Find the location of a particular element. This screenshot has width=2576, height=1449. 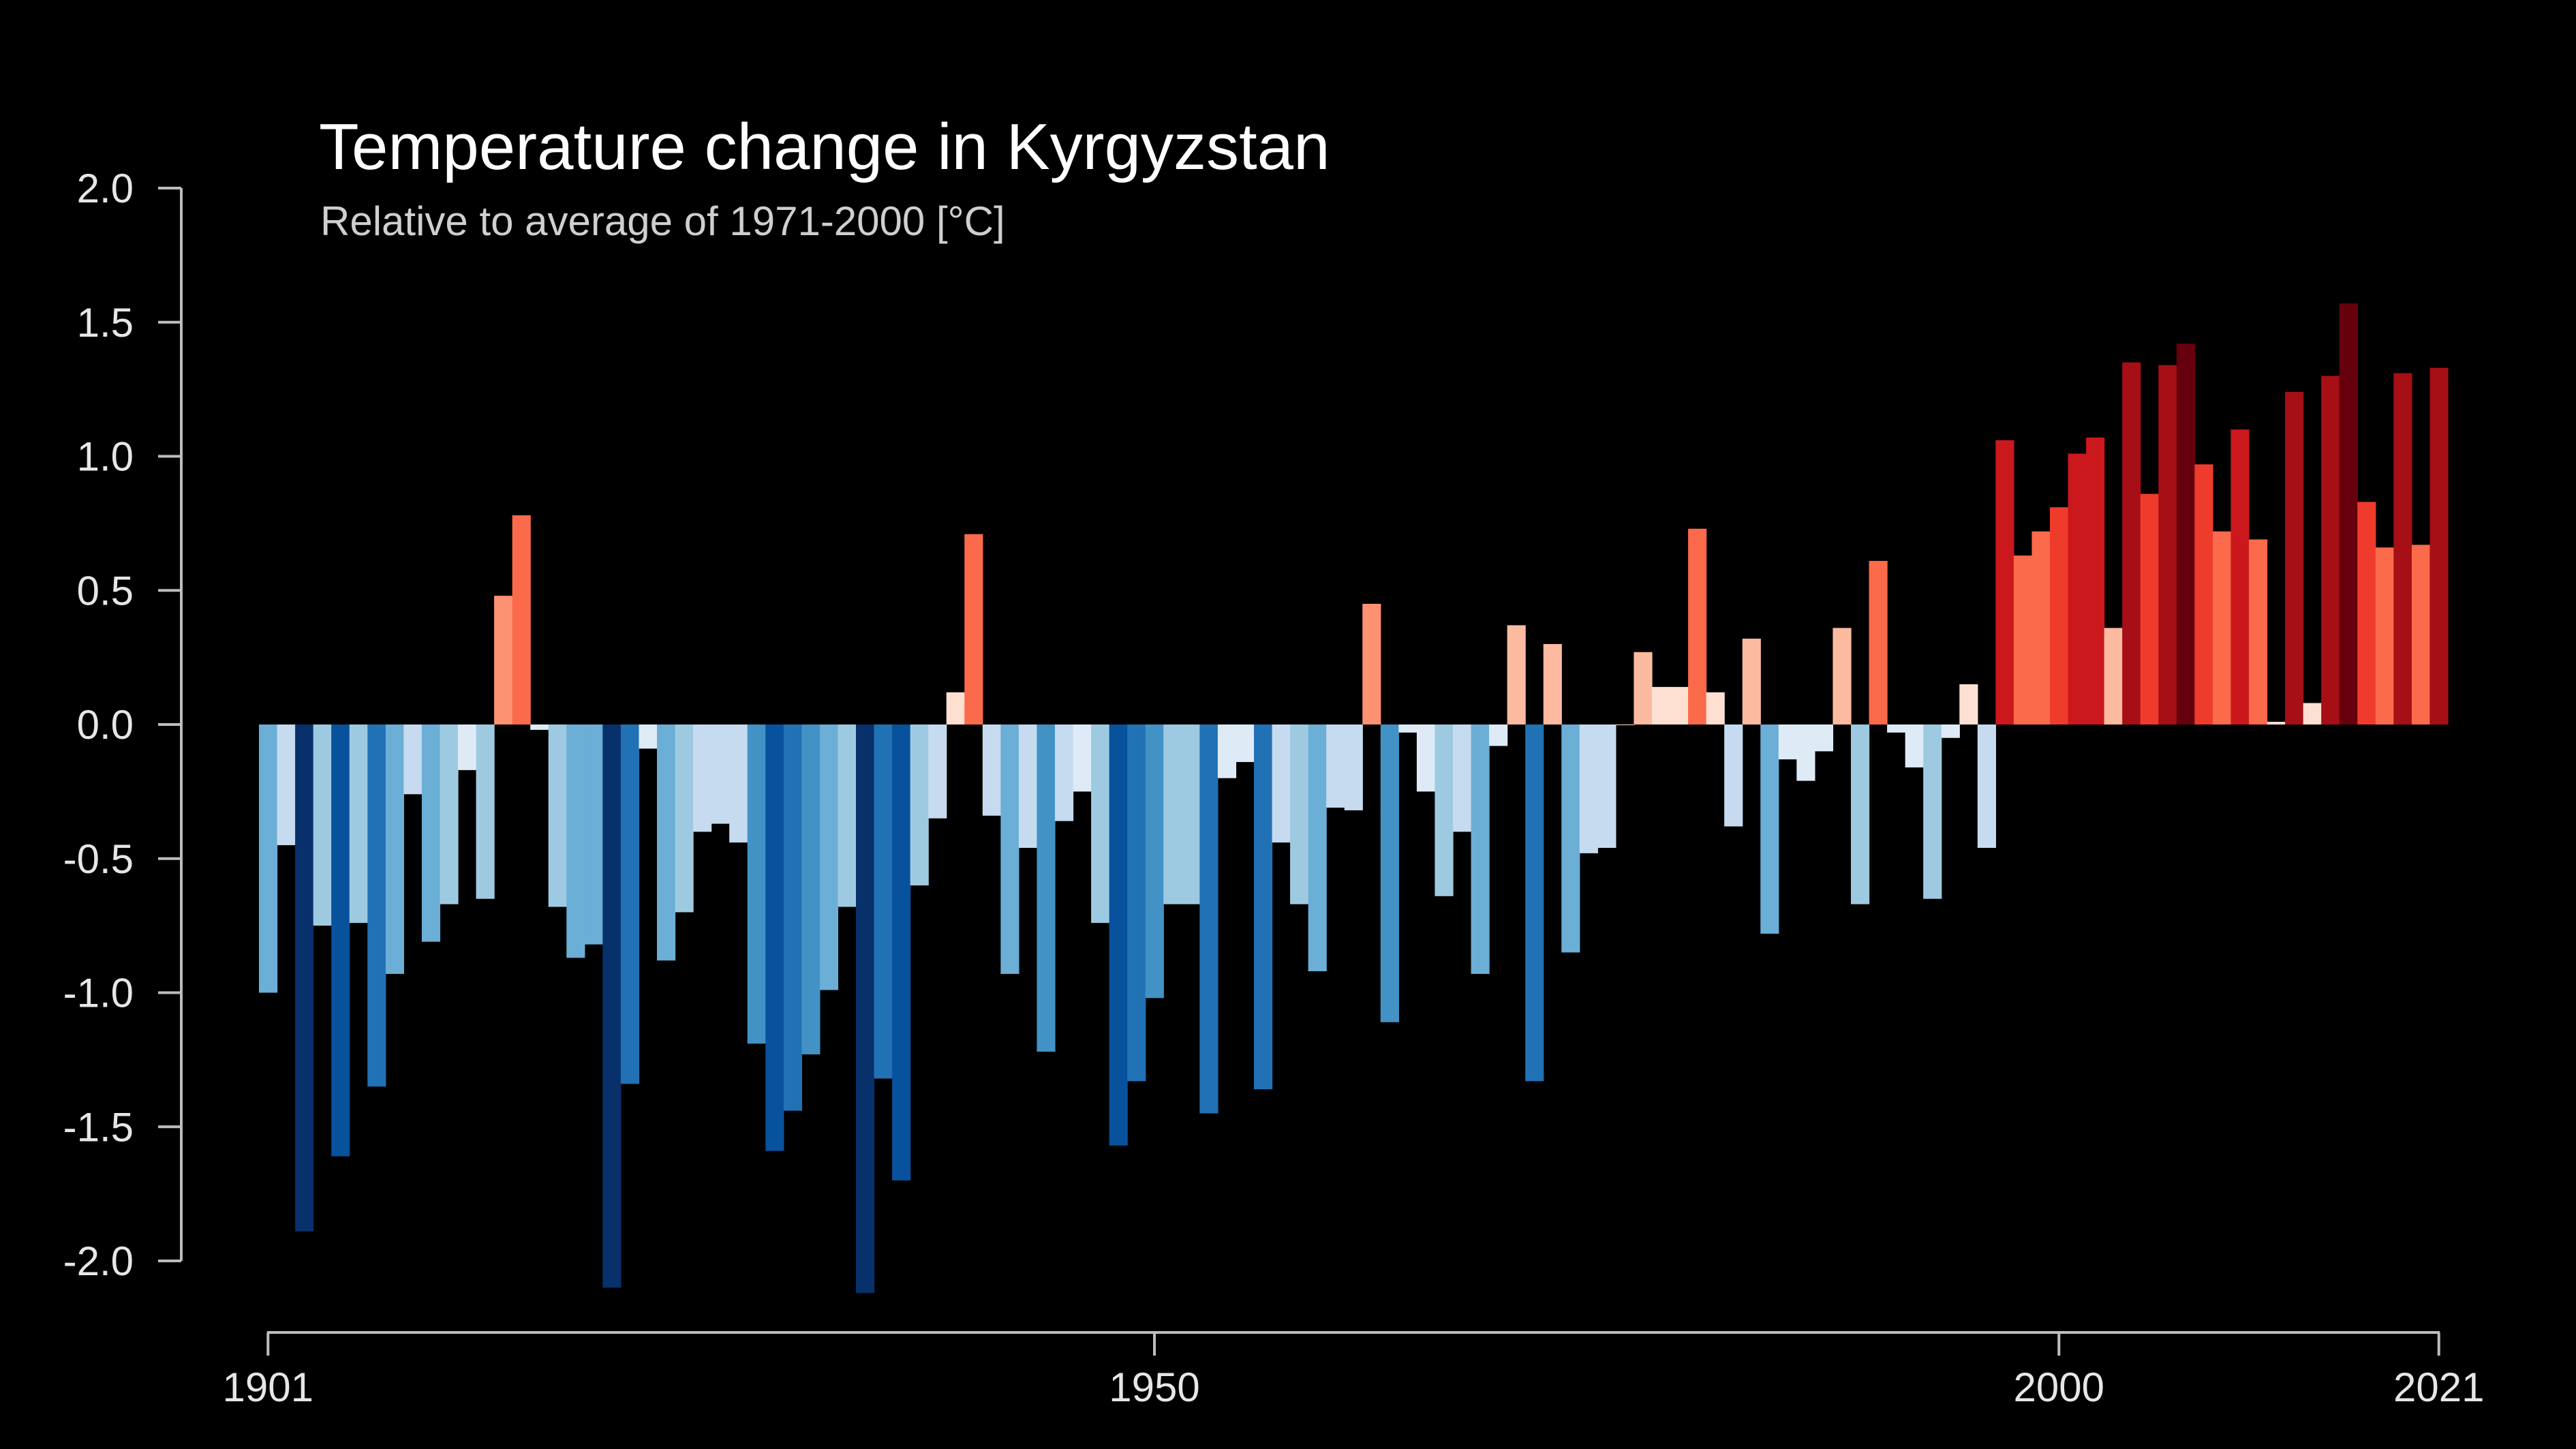

bar-1937 is located at coordinates (920, 805).